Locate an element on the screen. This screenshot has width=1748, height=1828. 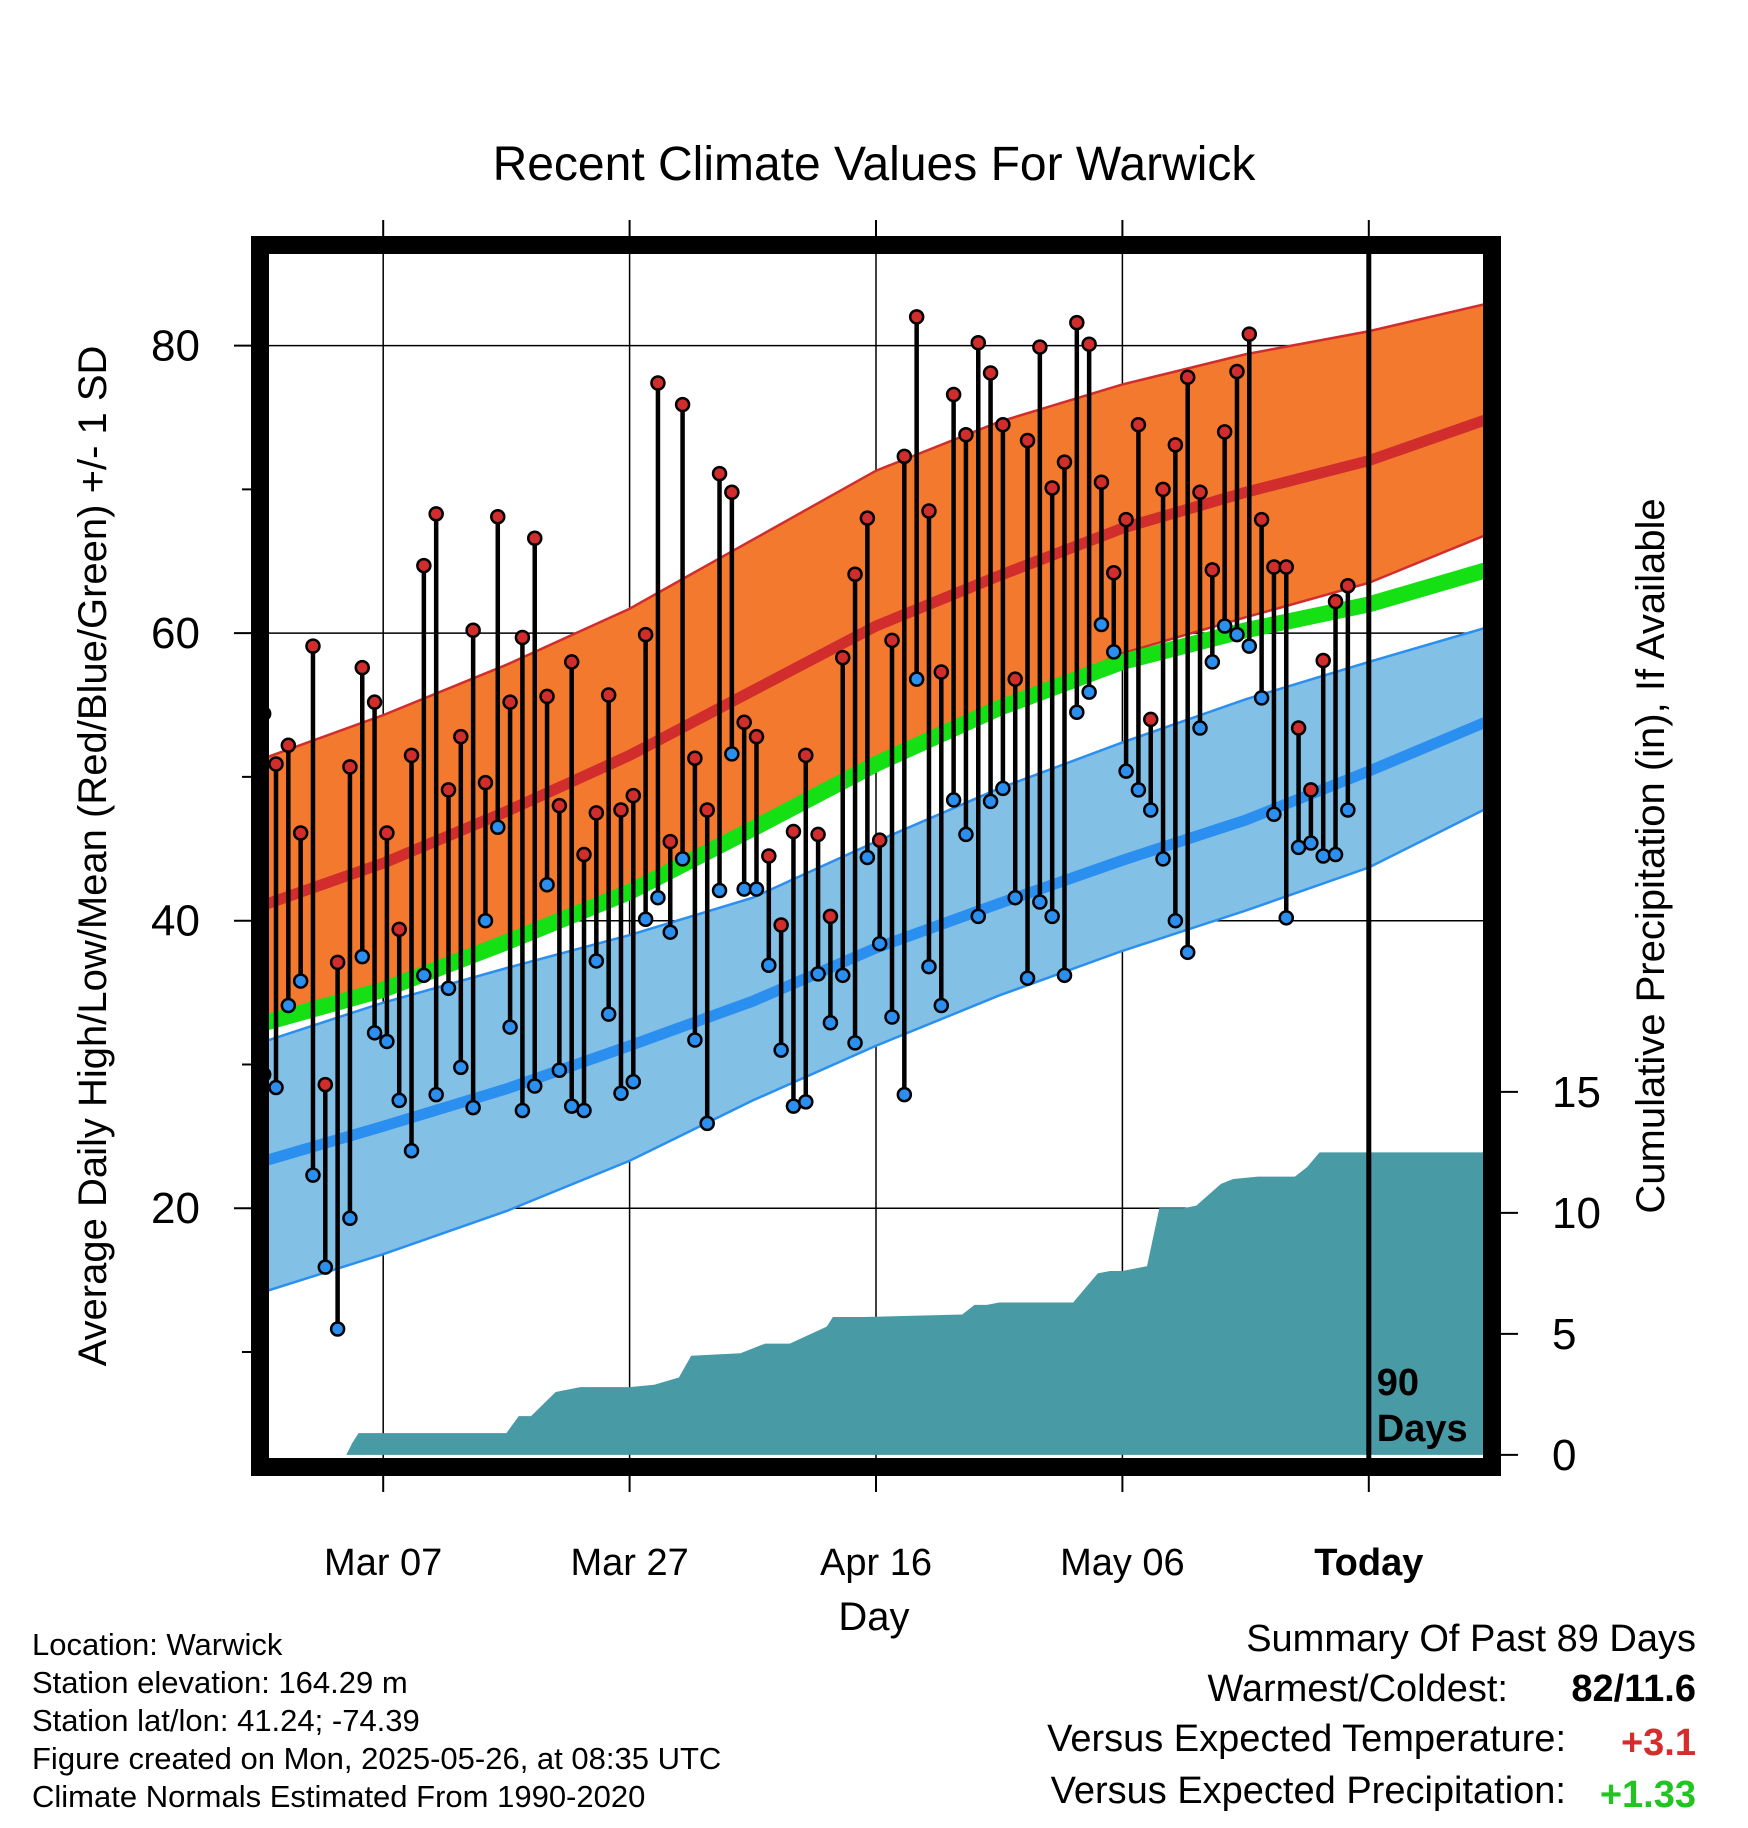
period-label: Days is located at coordinates (1422, 1429).